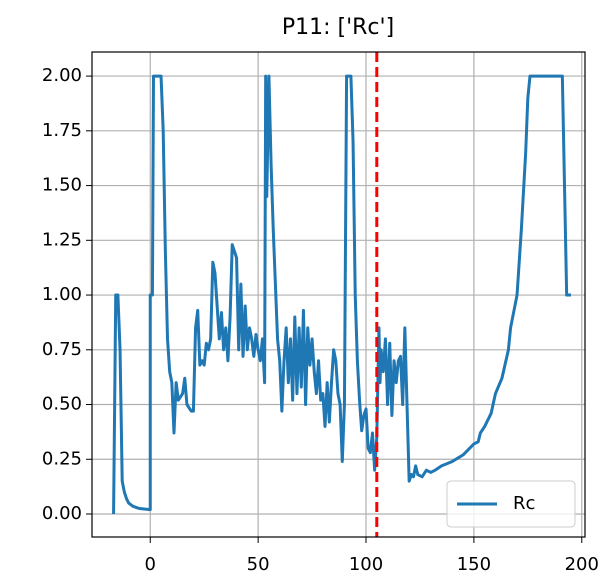 Image resolution: width=605 pixels, height=585 pixels. I want to click on y-tick-label: 0.25, so click(62, 458).